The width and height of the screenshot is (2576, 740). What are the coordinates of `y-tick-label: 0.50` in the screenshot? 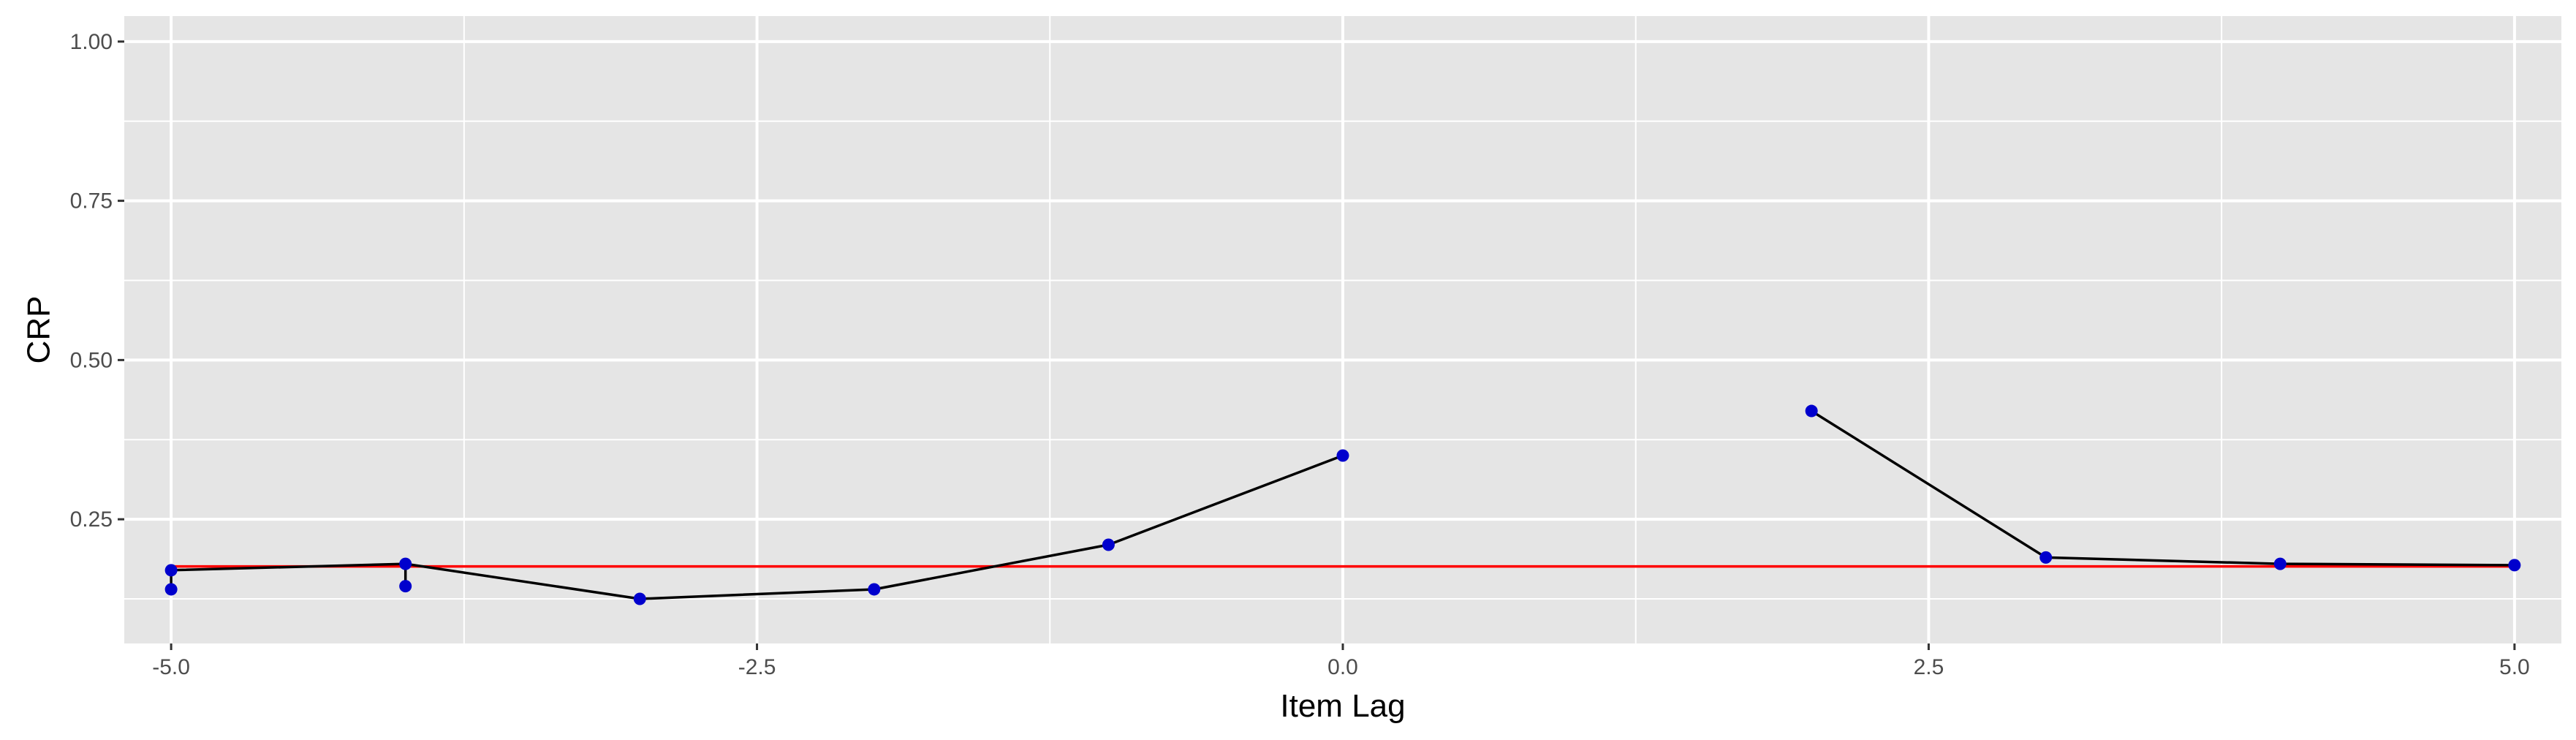 It's located at (91, 360).